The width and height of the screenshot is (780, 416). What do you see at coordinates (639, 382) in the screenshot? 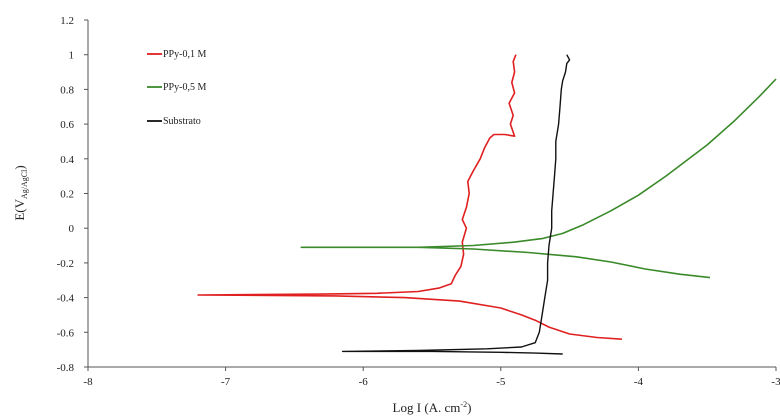
I see `x-tick-label: -4` at bounding box center [639, 382].